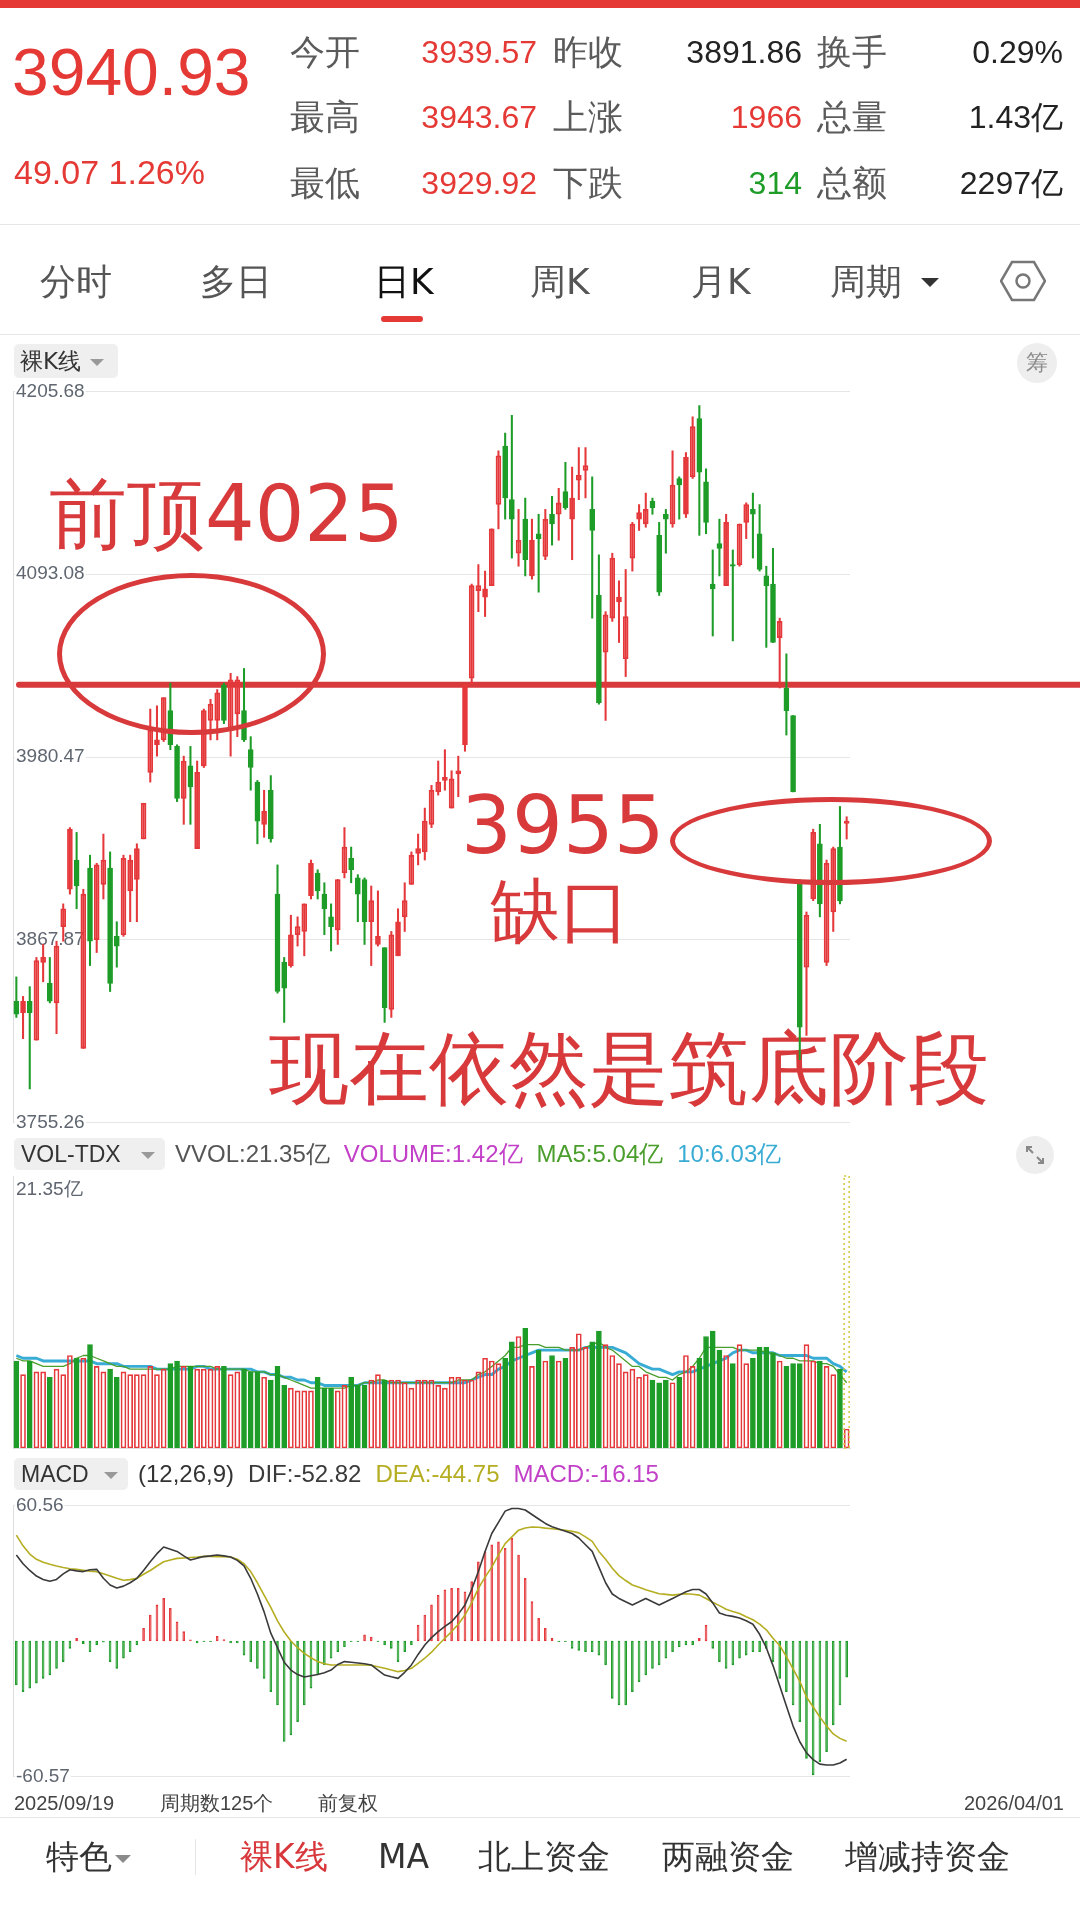 This screenshot has width=1080, height=1920. I want to click on text: 1966, so click(766, 117).